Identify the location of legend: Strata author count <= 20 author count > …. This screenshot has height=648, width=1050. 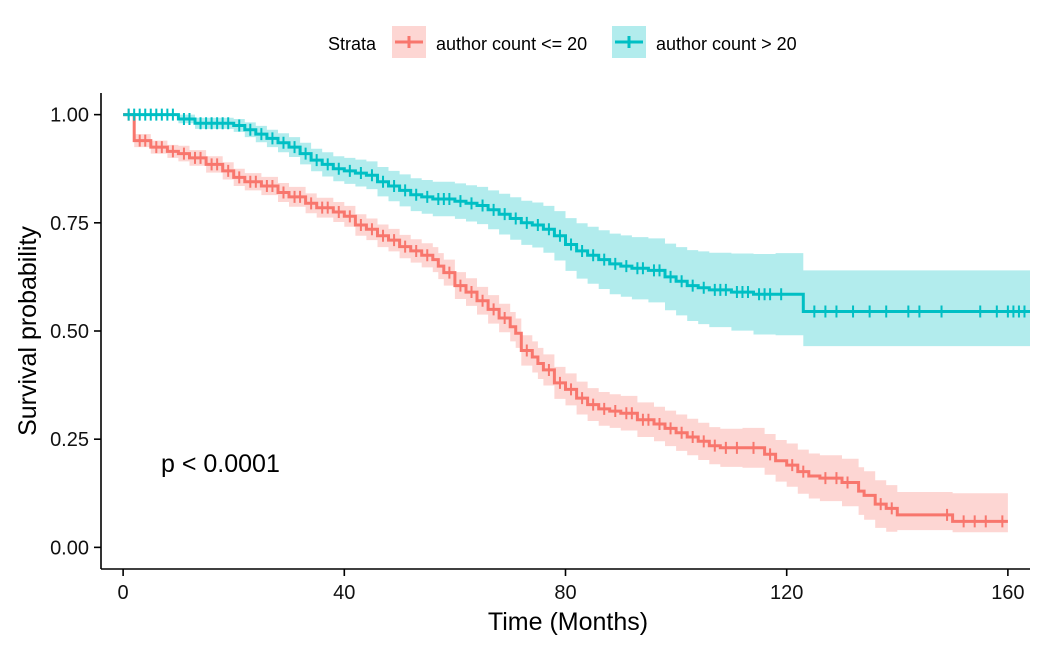
(562, 42).